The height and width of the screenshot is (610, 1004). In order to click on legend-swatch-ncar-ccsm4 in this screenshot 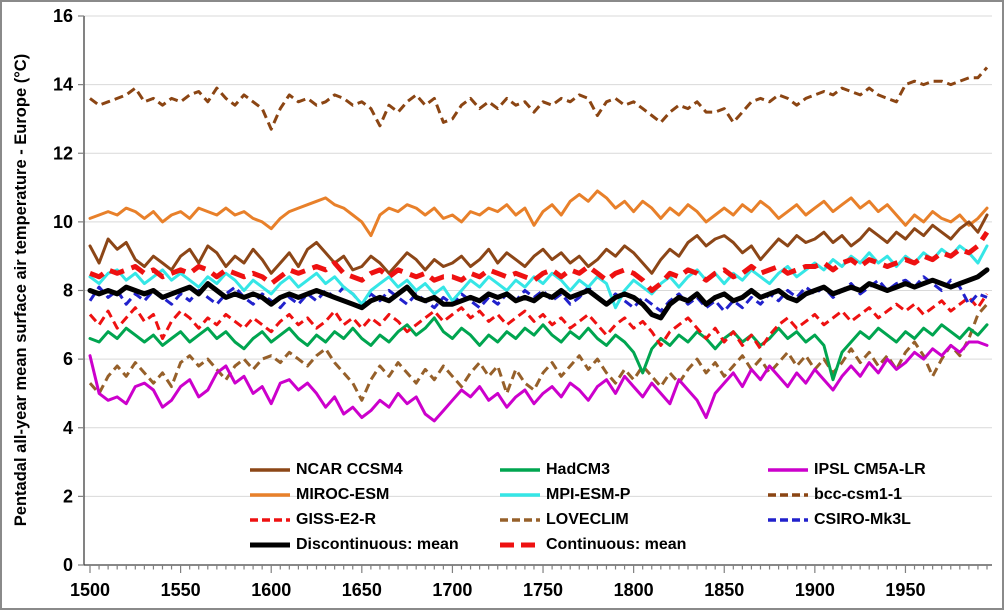, I will do `click(270, 470)`.